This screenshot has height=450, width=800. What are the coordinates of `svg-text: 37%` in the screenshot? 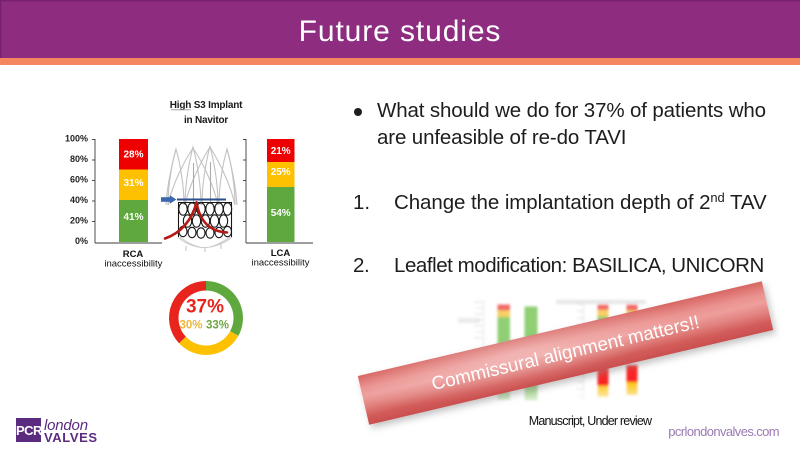 It's located at (205, 307).